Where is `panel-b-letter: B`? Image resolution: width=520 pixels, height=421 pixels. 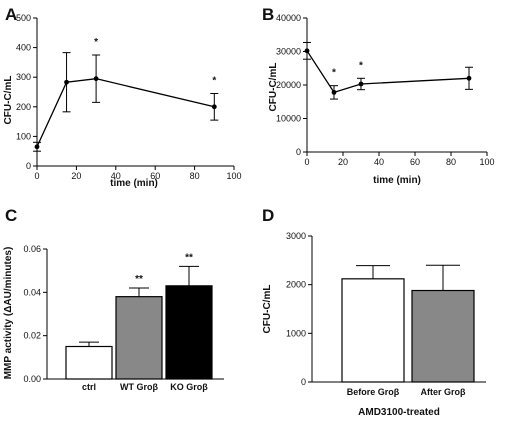 panel-b-letter: B is located at coordinates (268, 14).